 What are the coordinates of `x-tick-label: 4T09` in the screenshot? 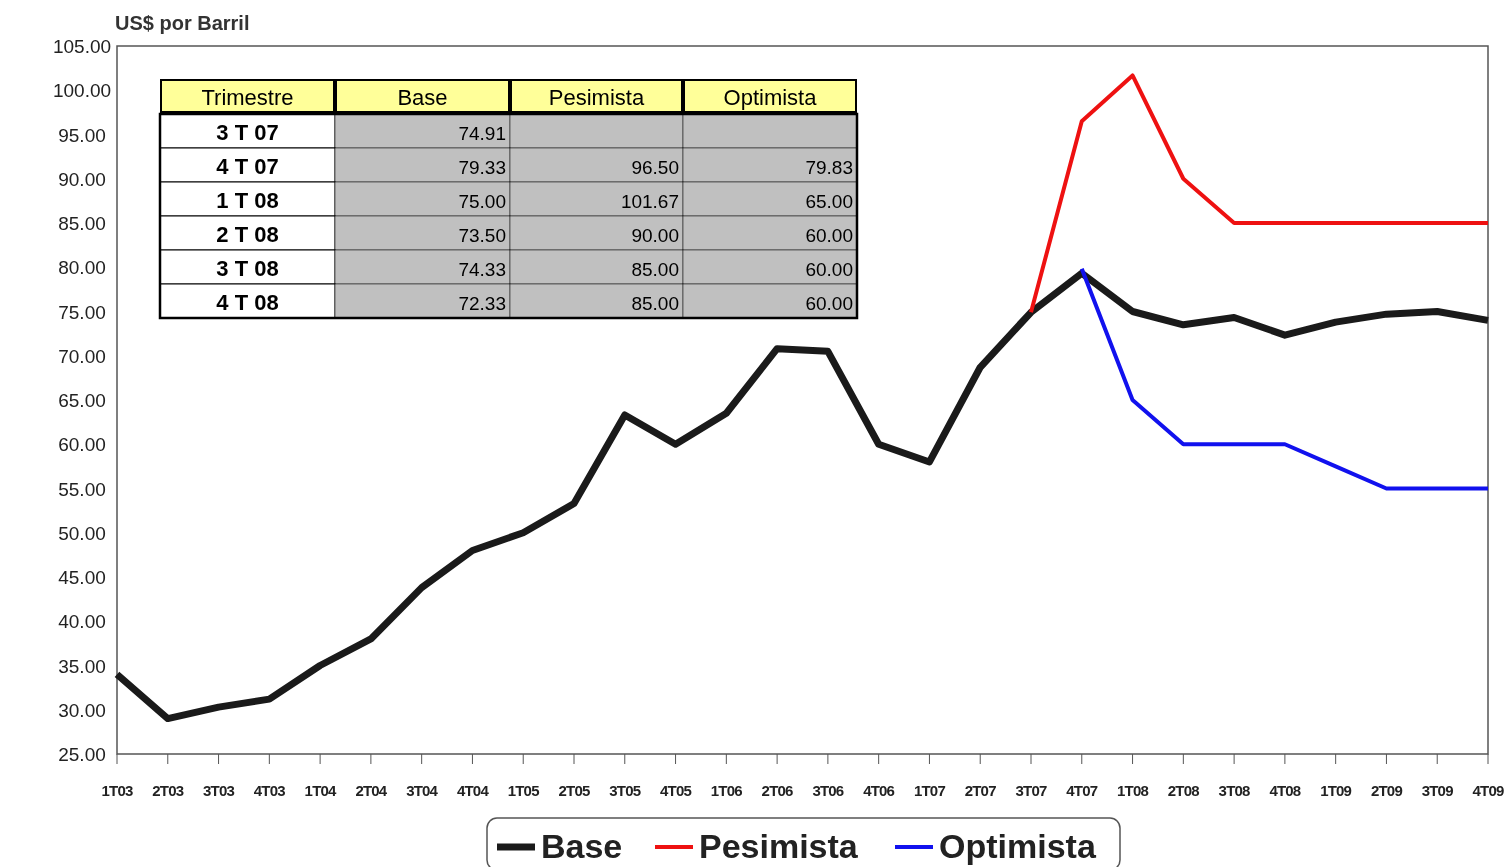 It's located at (1488, 790).